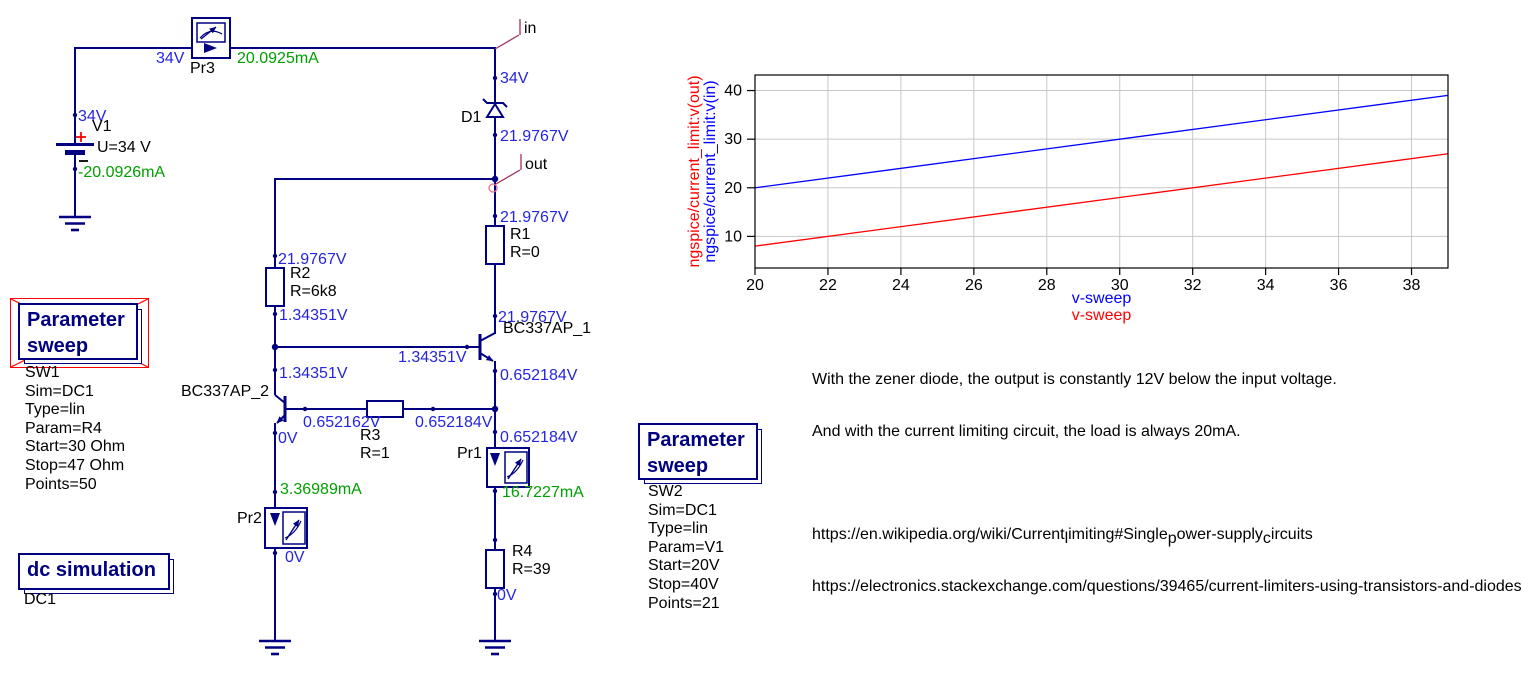 The height and width of the screenshot is (679, 1538). What do you see at coordinates (471, 117) in the screenshot?
I see `component-name: D1` at bounding box center [471, 117].